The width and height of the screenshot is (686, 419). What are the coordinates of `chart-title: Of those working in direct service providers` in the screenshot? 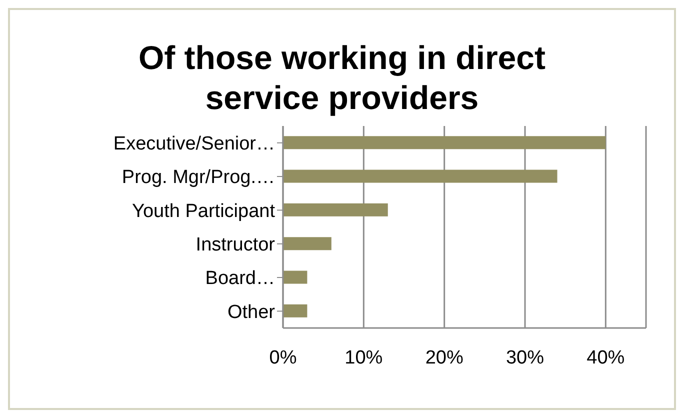 It's located at (342, 78).